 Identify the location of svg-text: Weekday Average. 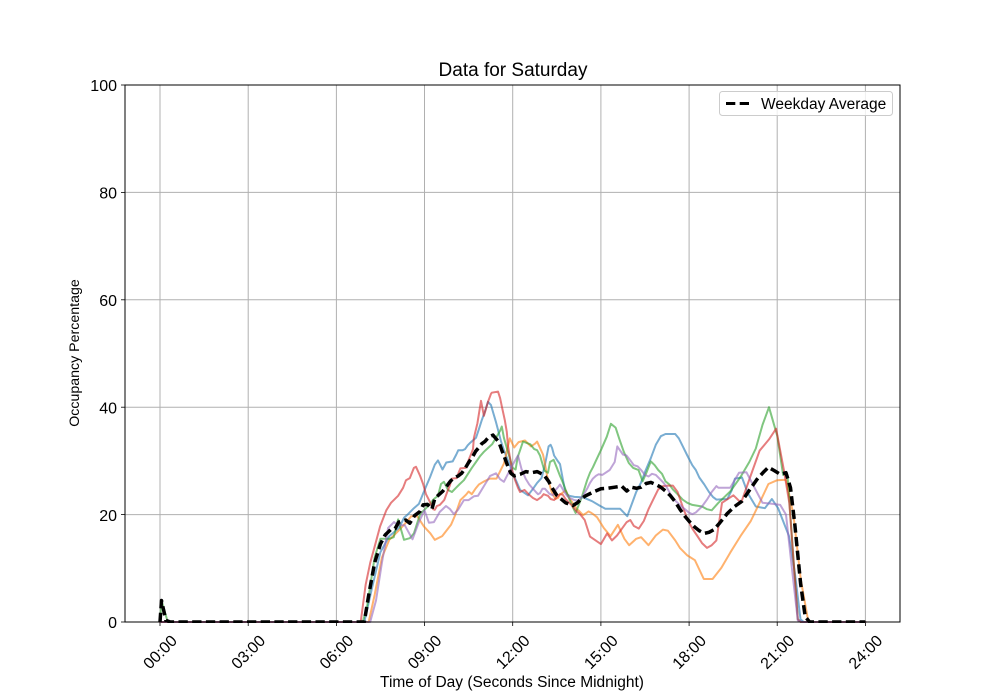
(823, 104).